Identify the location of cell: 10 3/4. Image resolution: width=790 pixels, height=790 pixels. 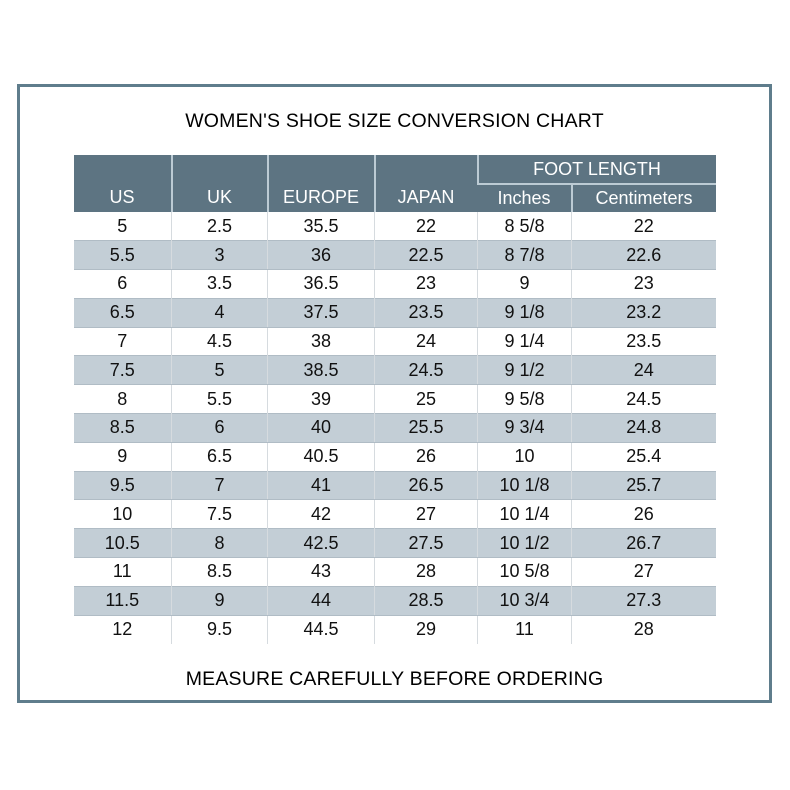
(524, 600).